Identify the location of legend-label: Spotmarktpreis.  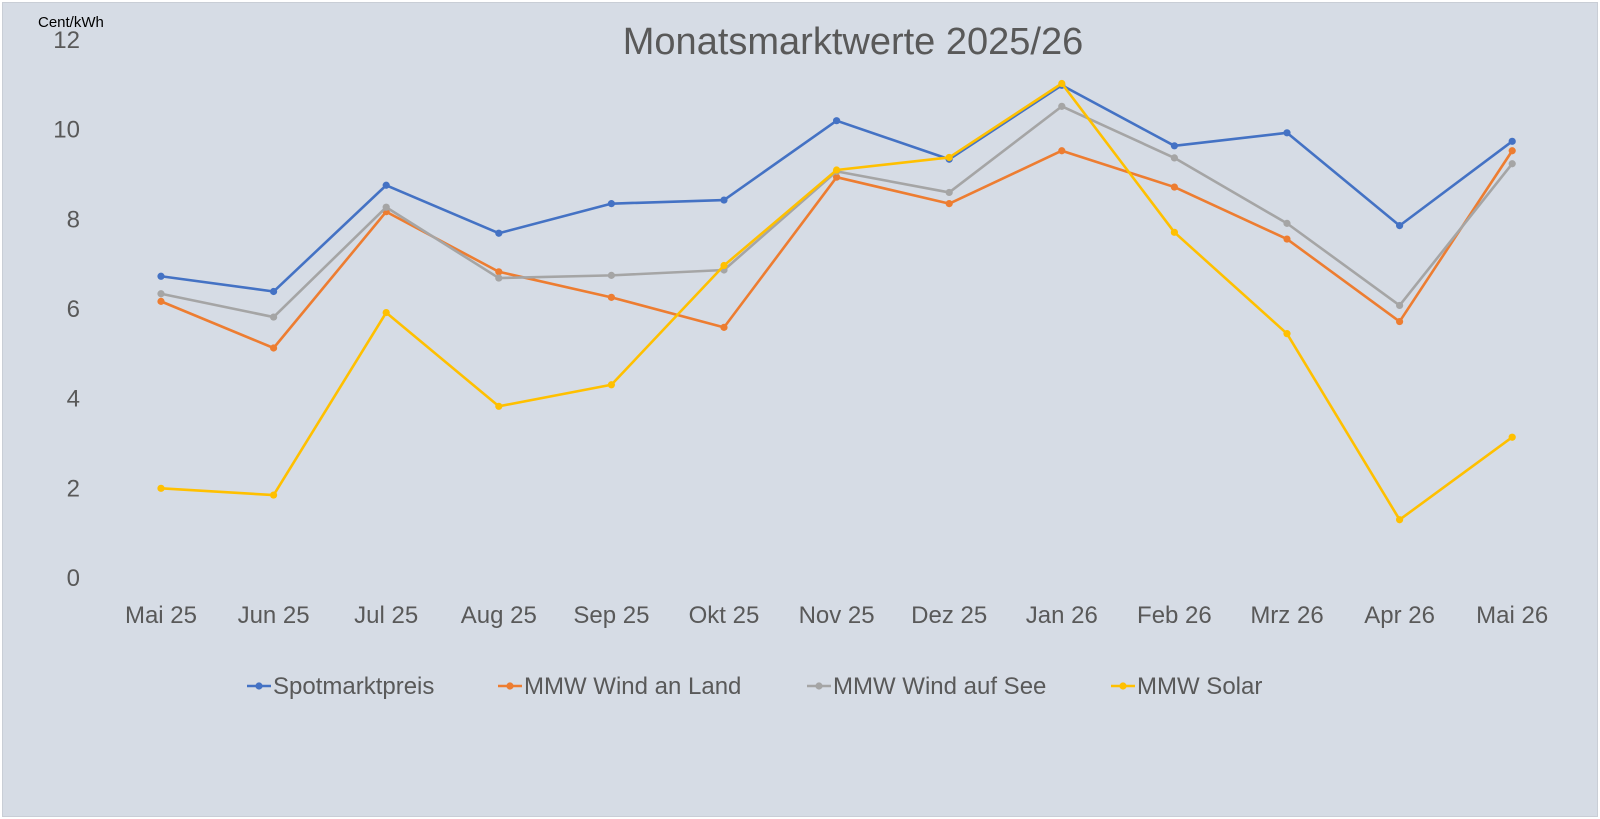
(353, 686).